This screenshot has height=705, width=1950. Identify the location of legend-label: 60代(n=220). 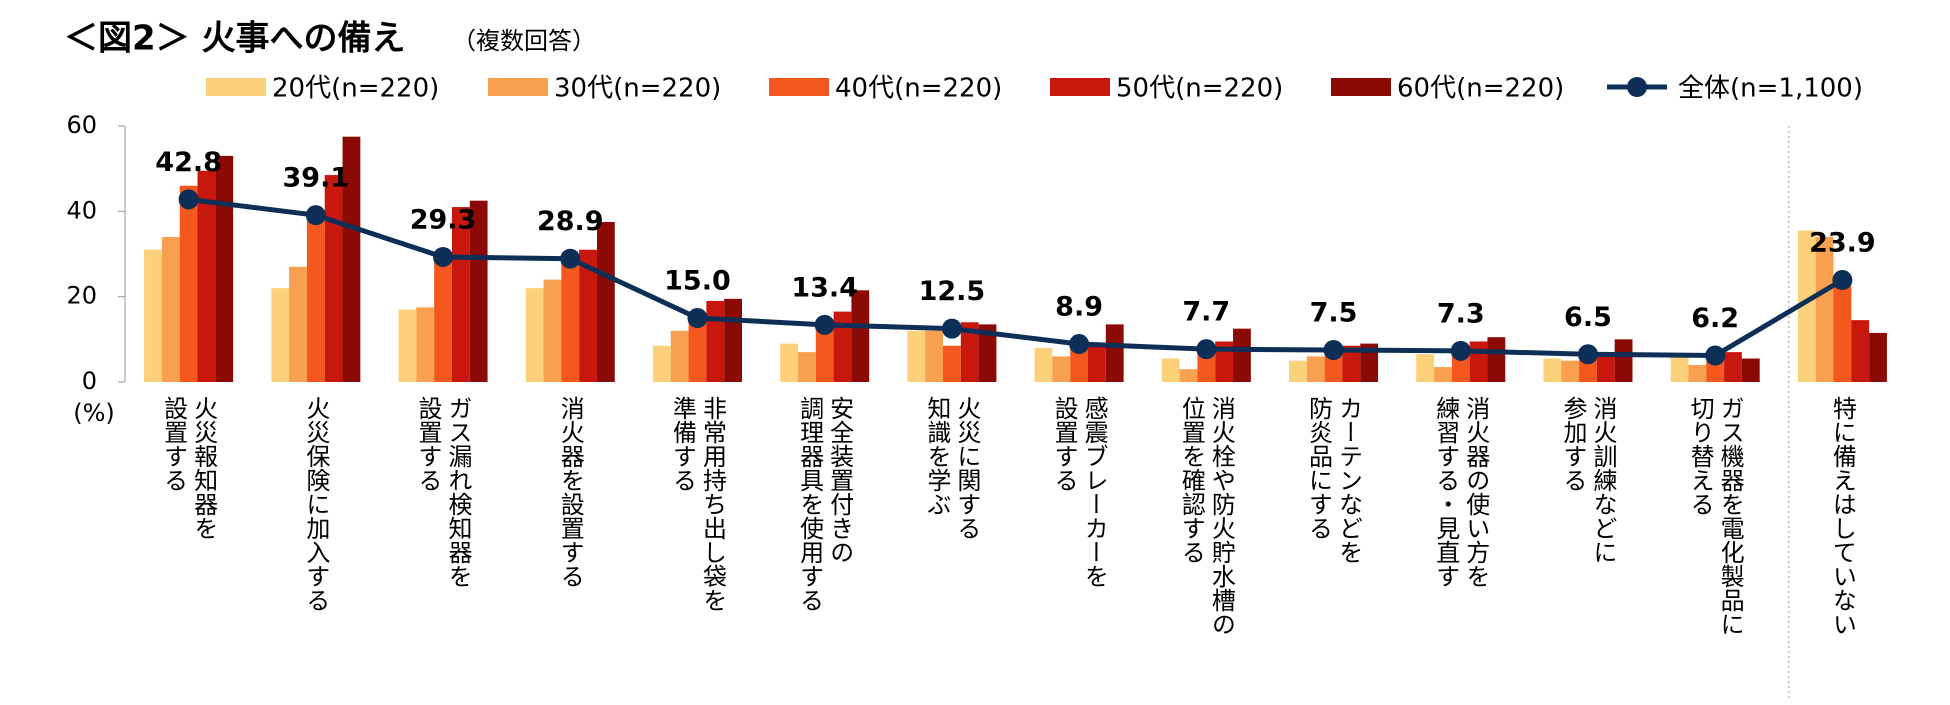
(1480, 89).